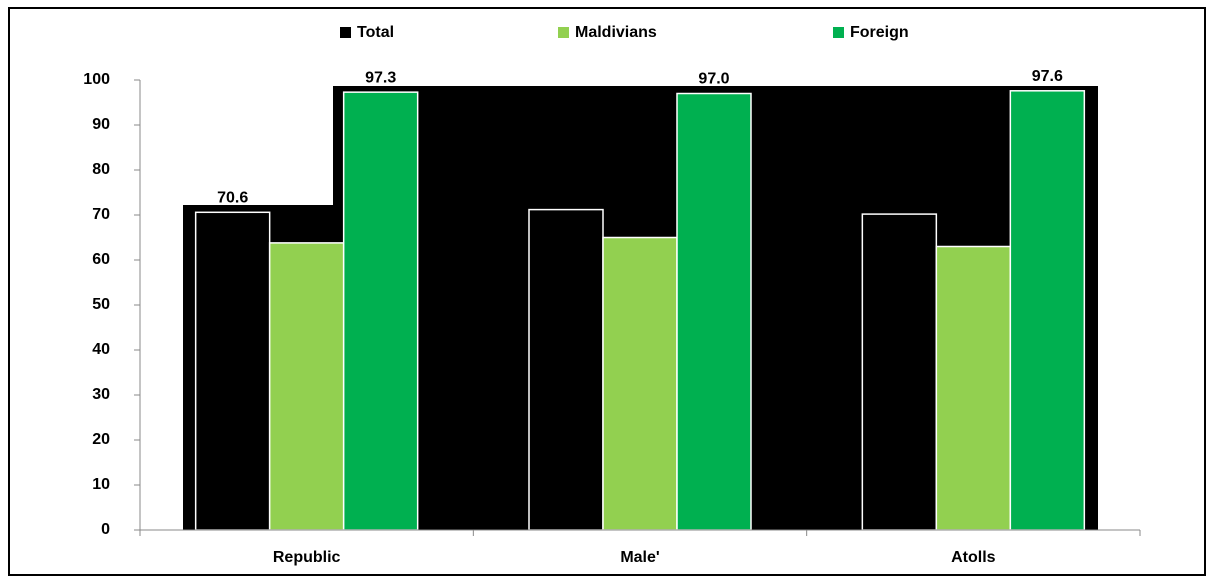 This screenshot has height=581, width=1214. Describe the element at coordinates (101, 124) in the screenshot. I see `y-tick-label: 90` at that location.